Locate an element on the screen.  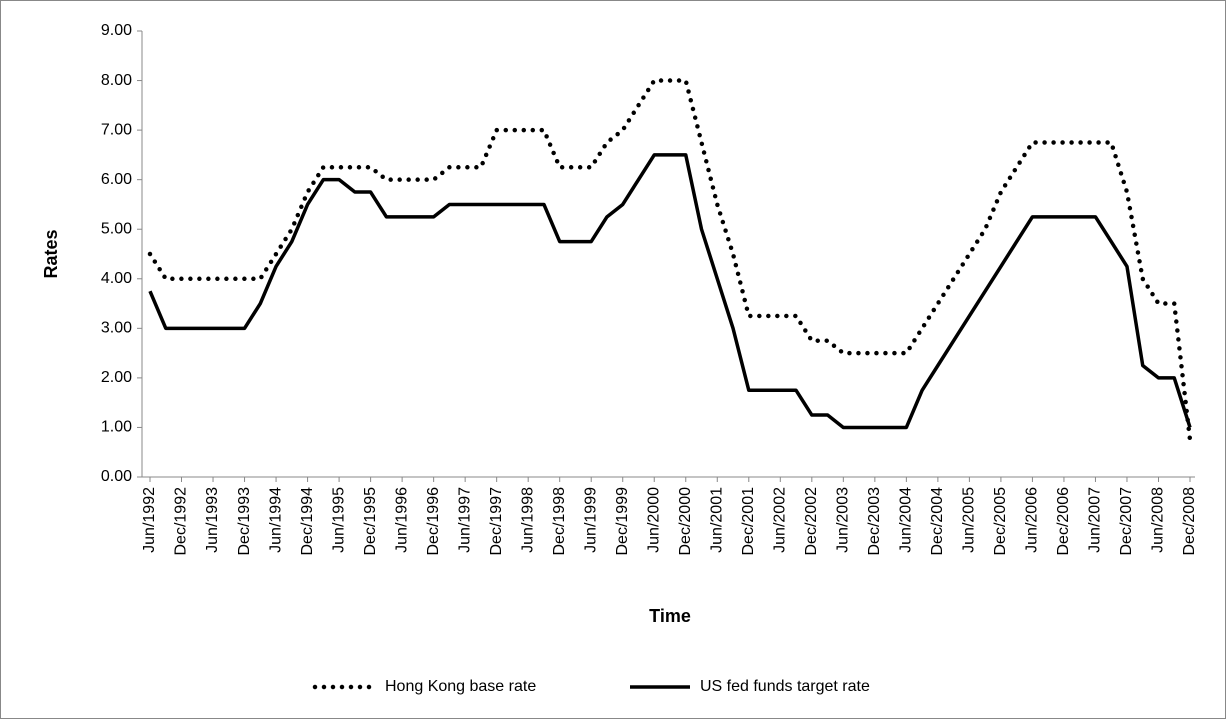
x-tick-label: Dec/2007 is located at coordinates (1126, 521).